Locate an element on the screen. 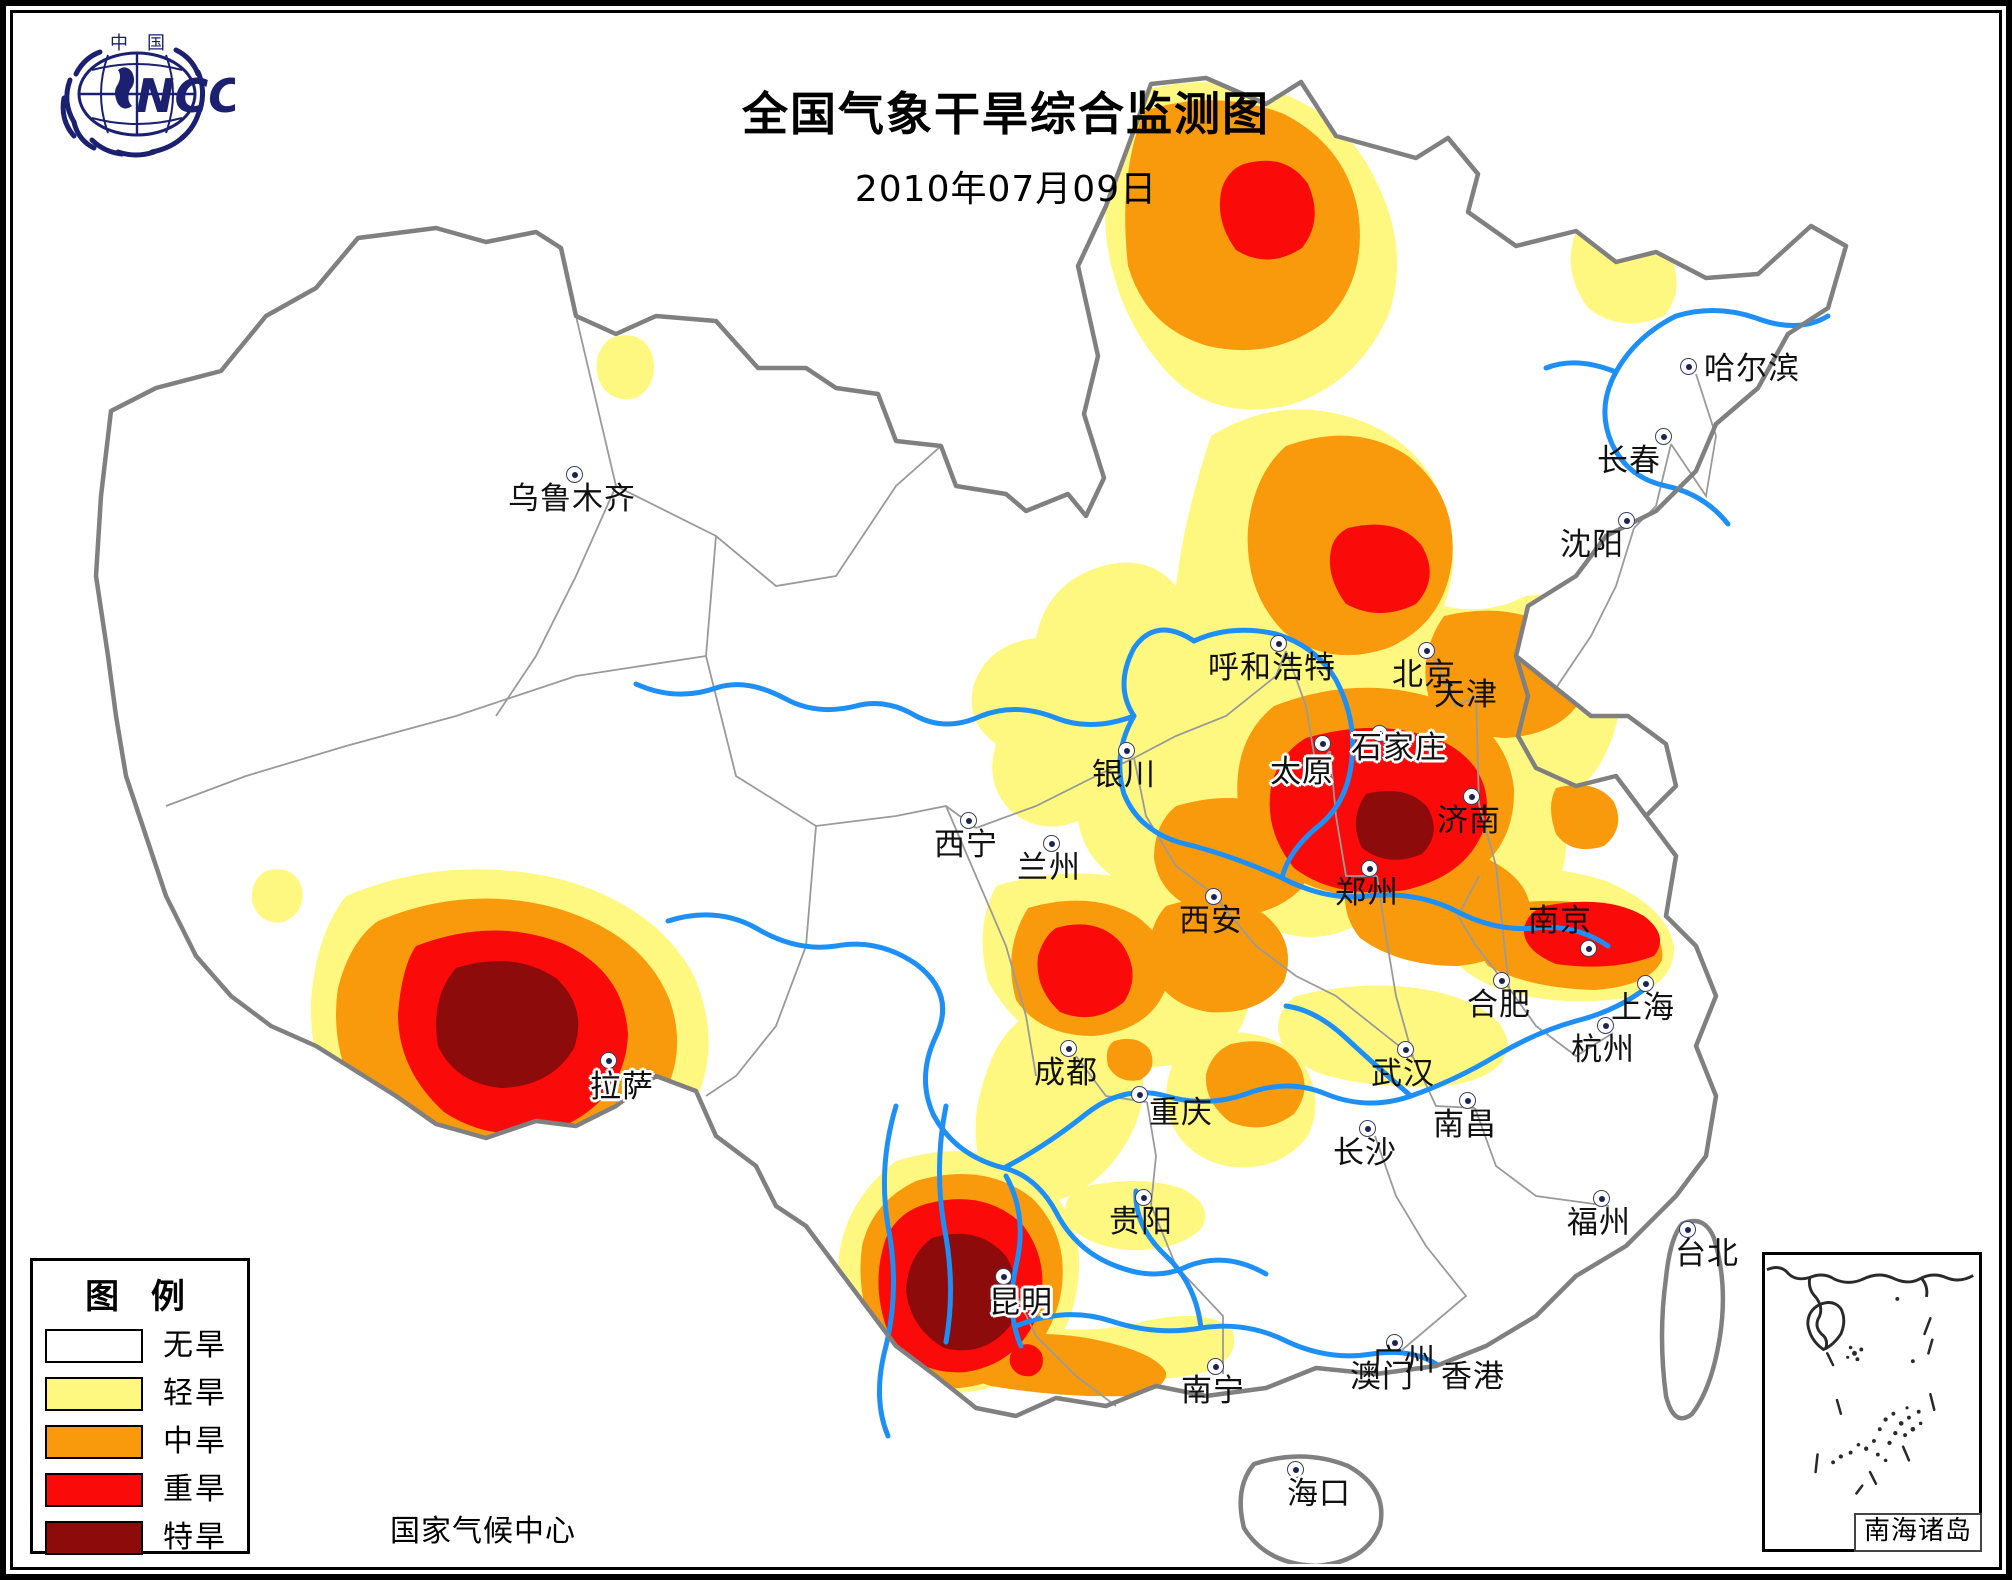  legend-row-severe: 重旱 is located at coordinates (140, 1490).